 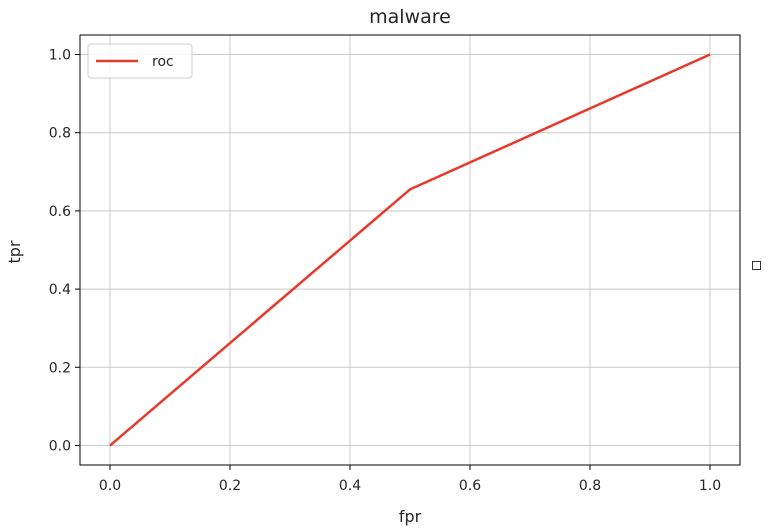 What do you see at coordinates (163, 62) in the screenshot?
I see `legend-label-roc: roc` at bounding box center [163, 62].